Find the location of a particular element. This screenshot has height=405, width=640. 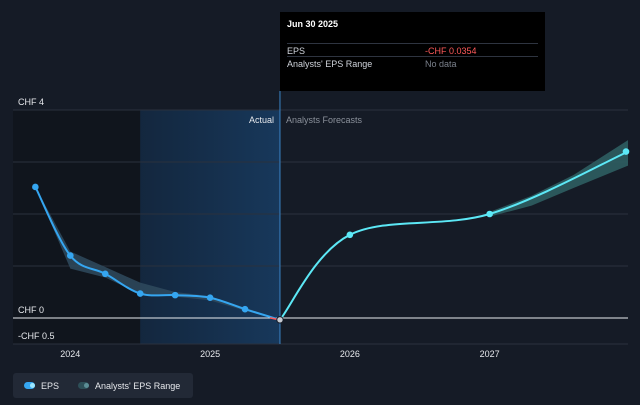

legend-eps-label: EPS is located at coordinates (50, 385).